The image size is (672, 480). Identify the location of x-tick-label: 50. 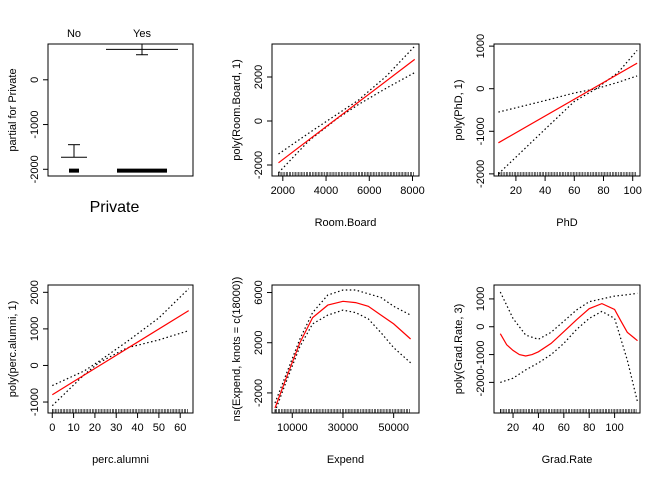
(159, 428).